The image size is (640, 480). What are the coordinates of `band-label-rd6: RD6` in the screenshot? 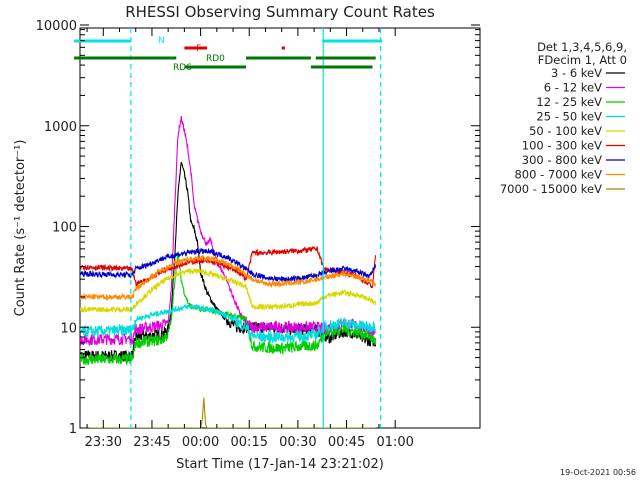 It's located at (182, 68).